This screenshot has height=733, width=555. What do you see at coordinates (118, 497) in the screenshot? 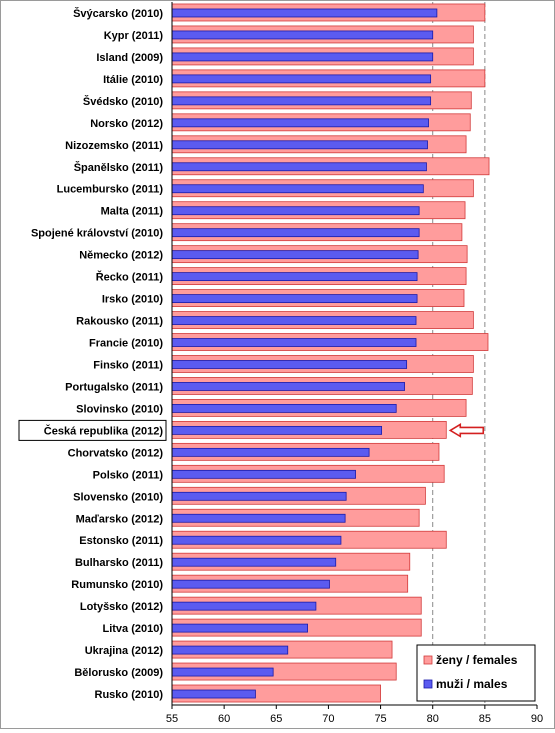
I see `category-label: Slovensko (2010)` at bounding box center [118, 497].